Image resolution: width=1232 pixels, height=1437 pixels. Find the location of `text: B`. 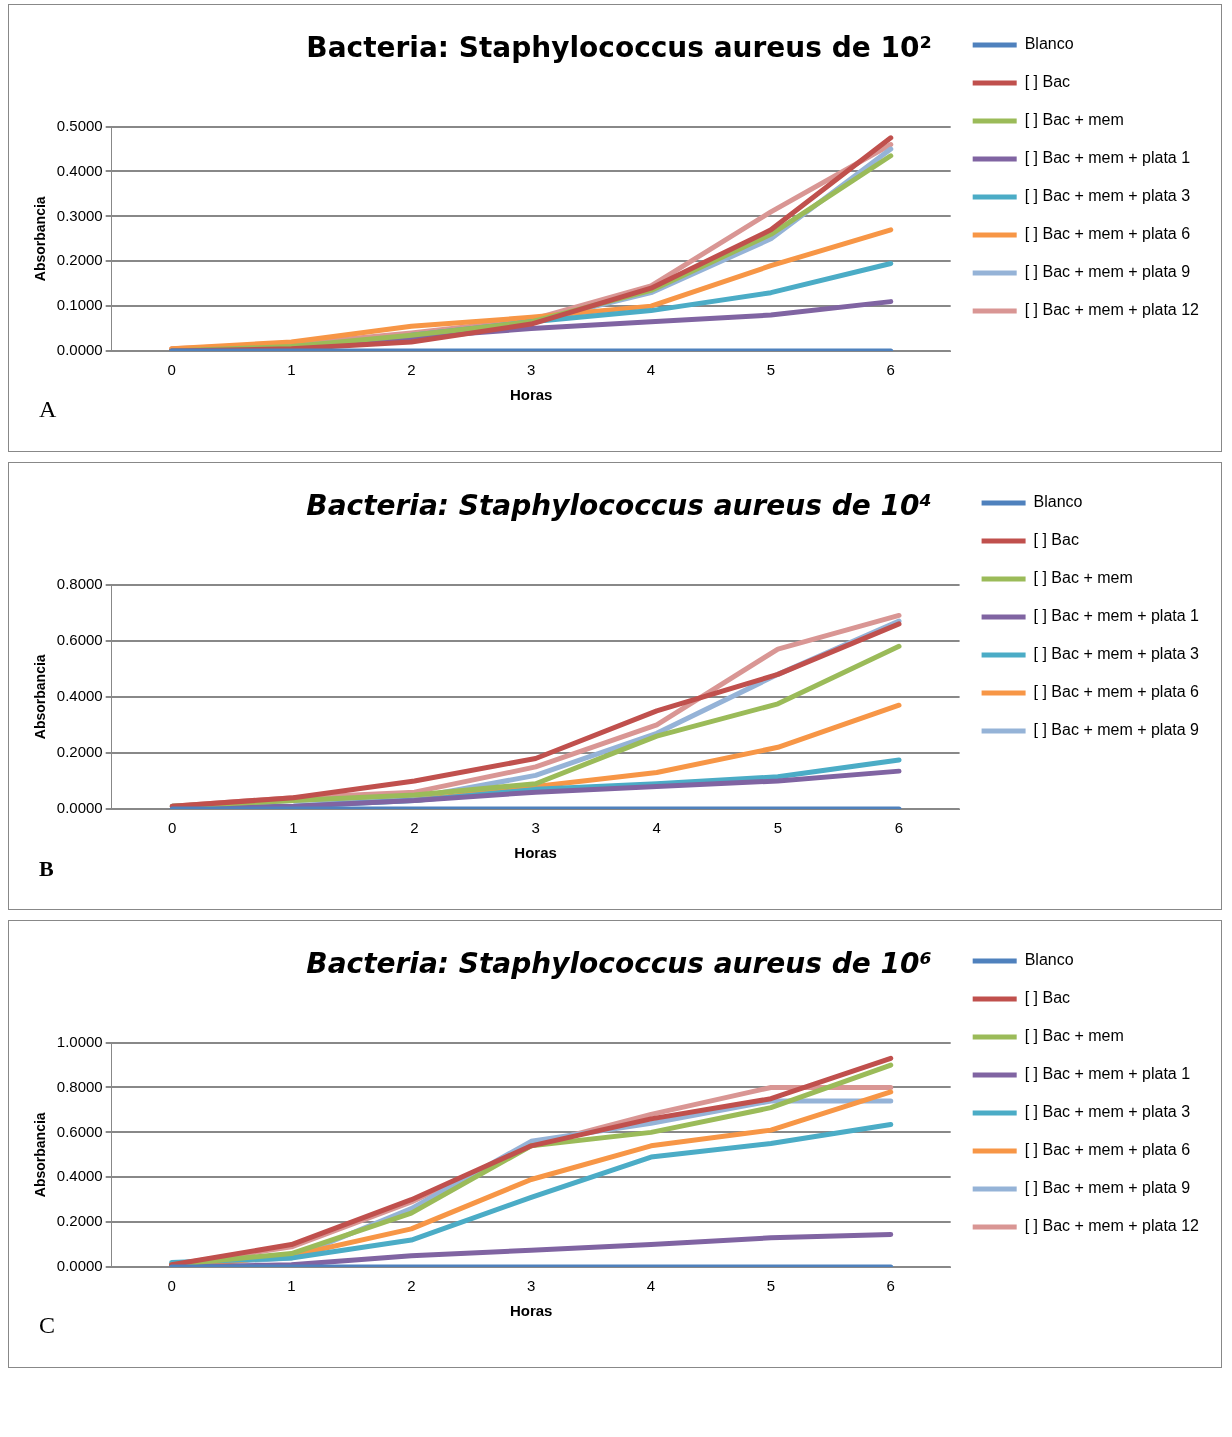

text: B is located at coordinates (46, 868).